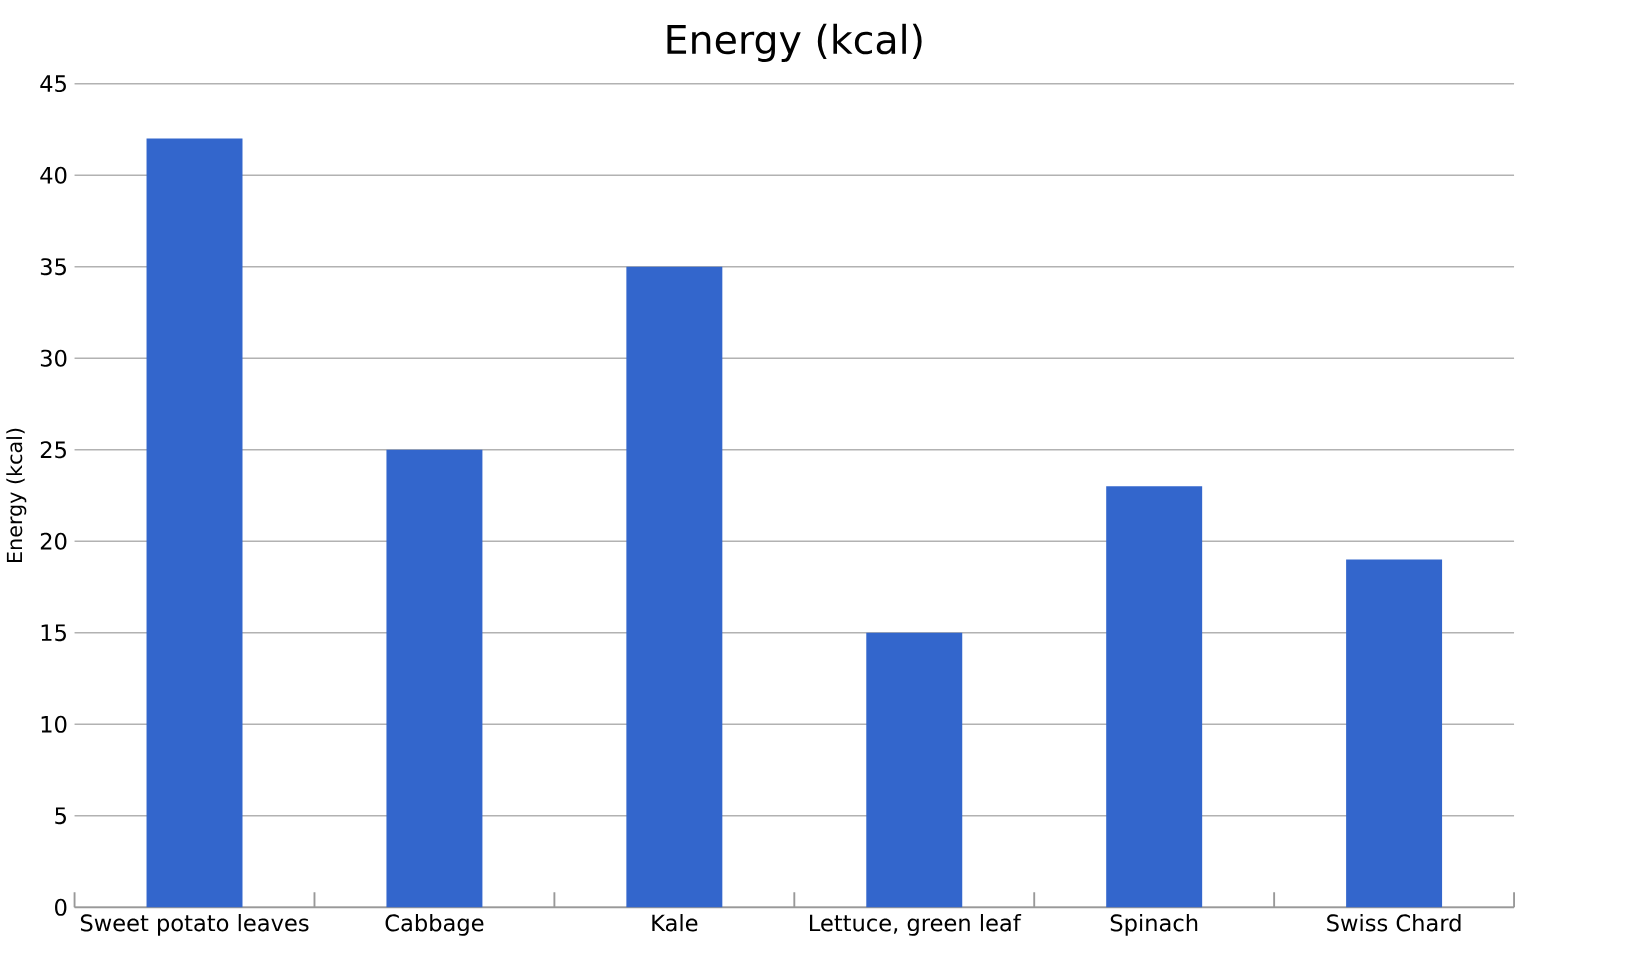  What do you see at coordinates (60, 816) in the screenshot?
I see `y-tick-label: 5` at bounding box center [60, 816].